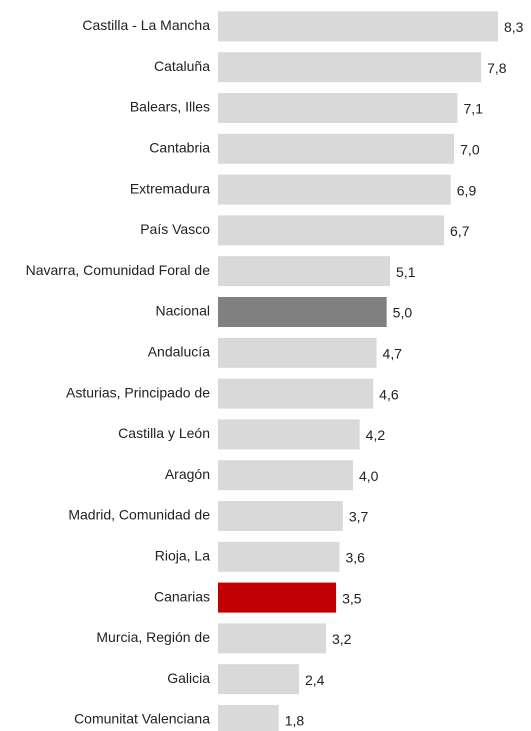  Describe the element at coordinates (153, 637) in the screenshot. I see `category-label: Murcia, Región de` at that location.